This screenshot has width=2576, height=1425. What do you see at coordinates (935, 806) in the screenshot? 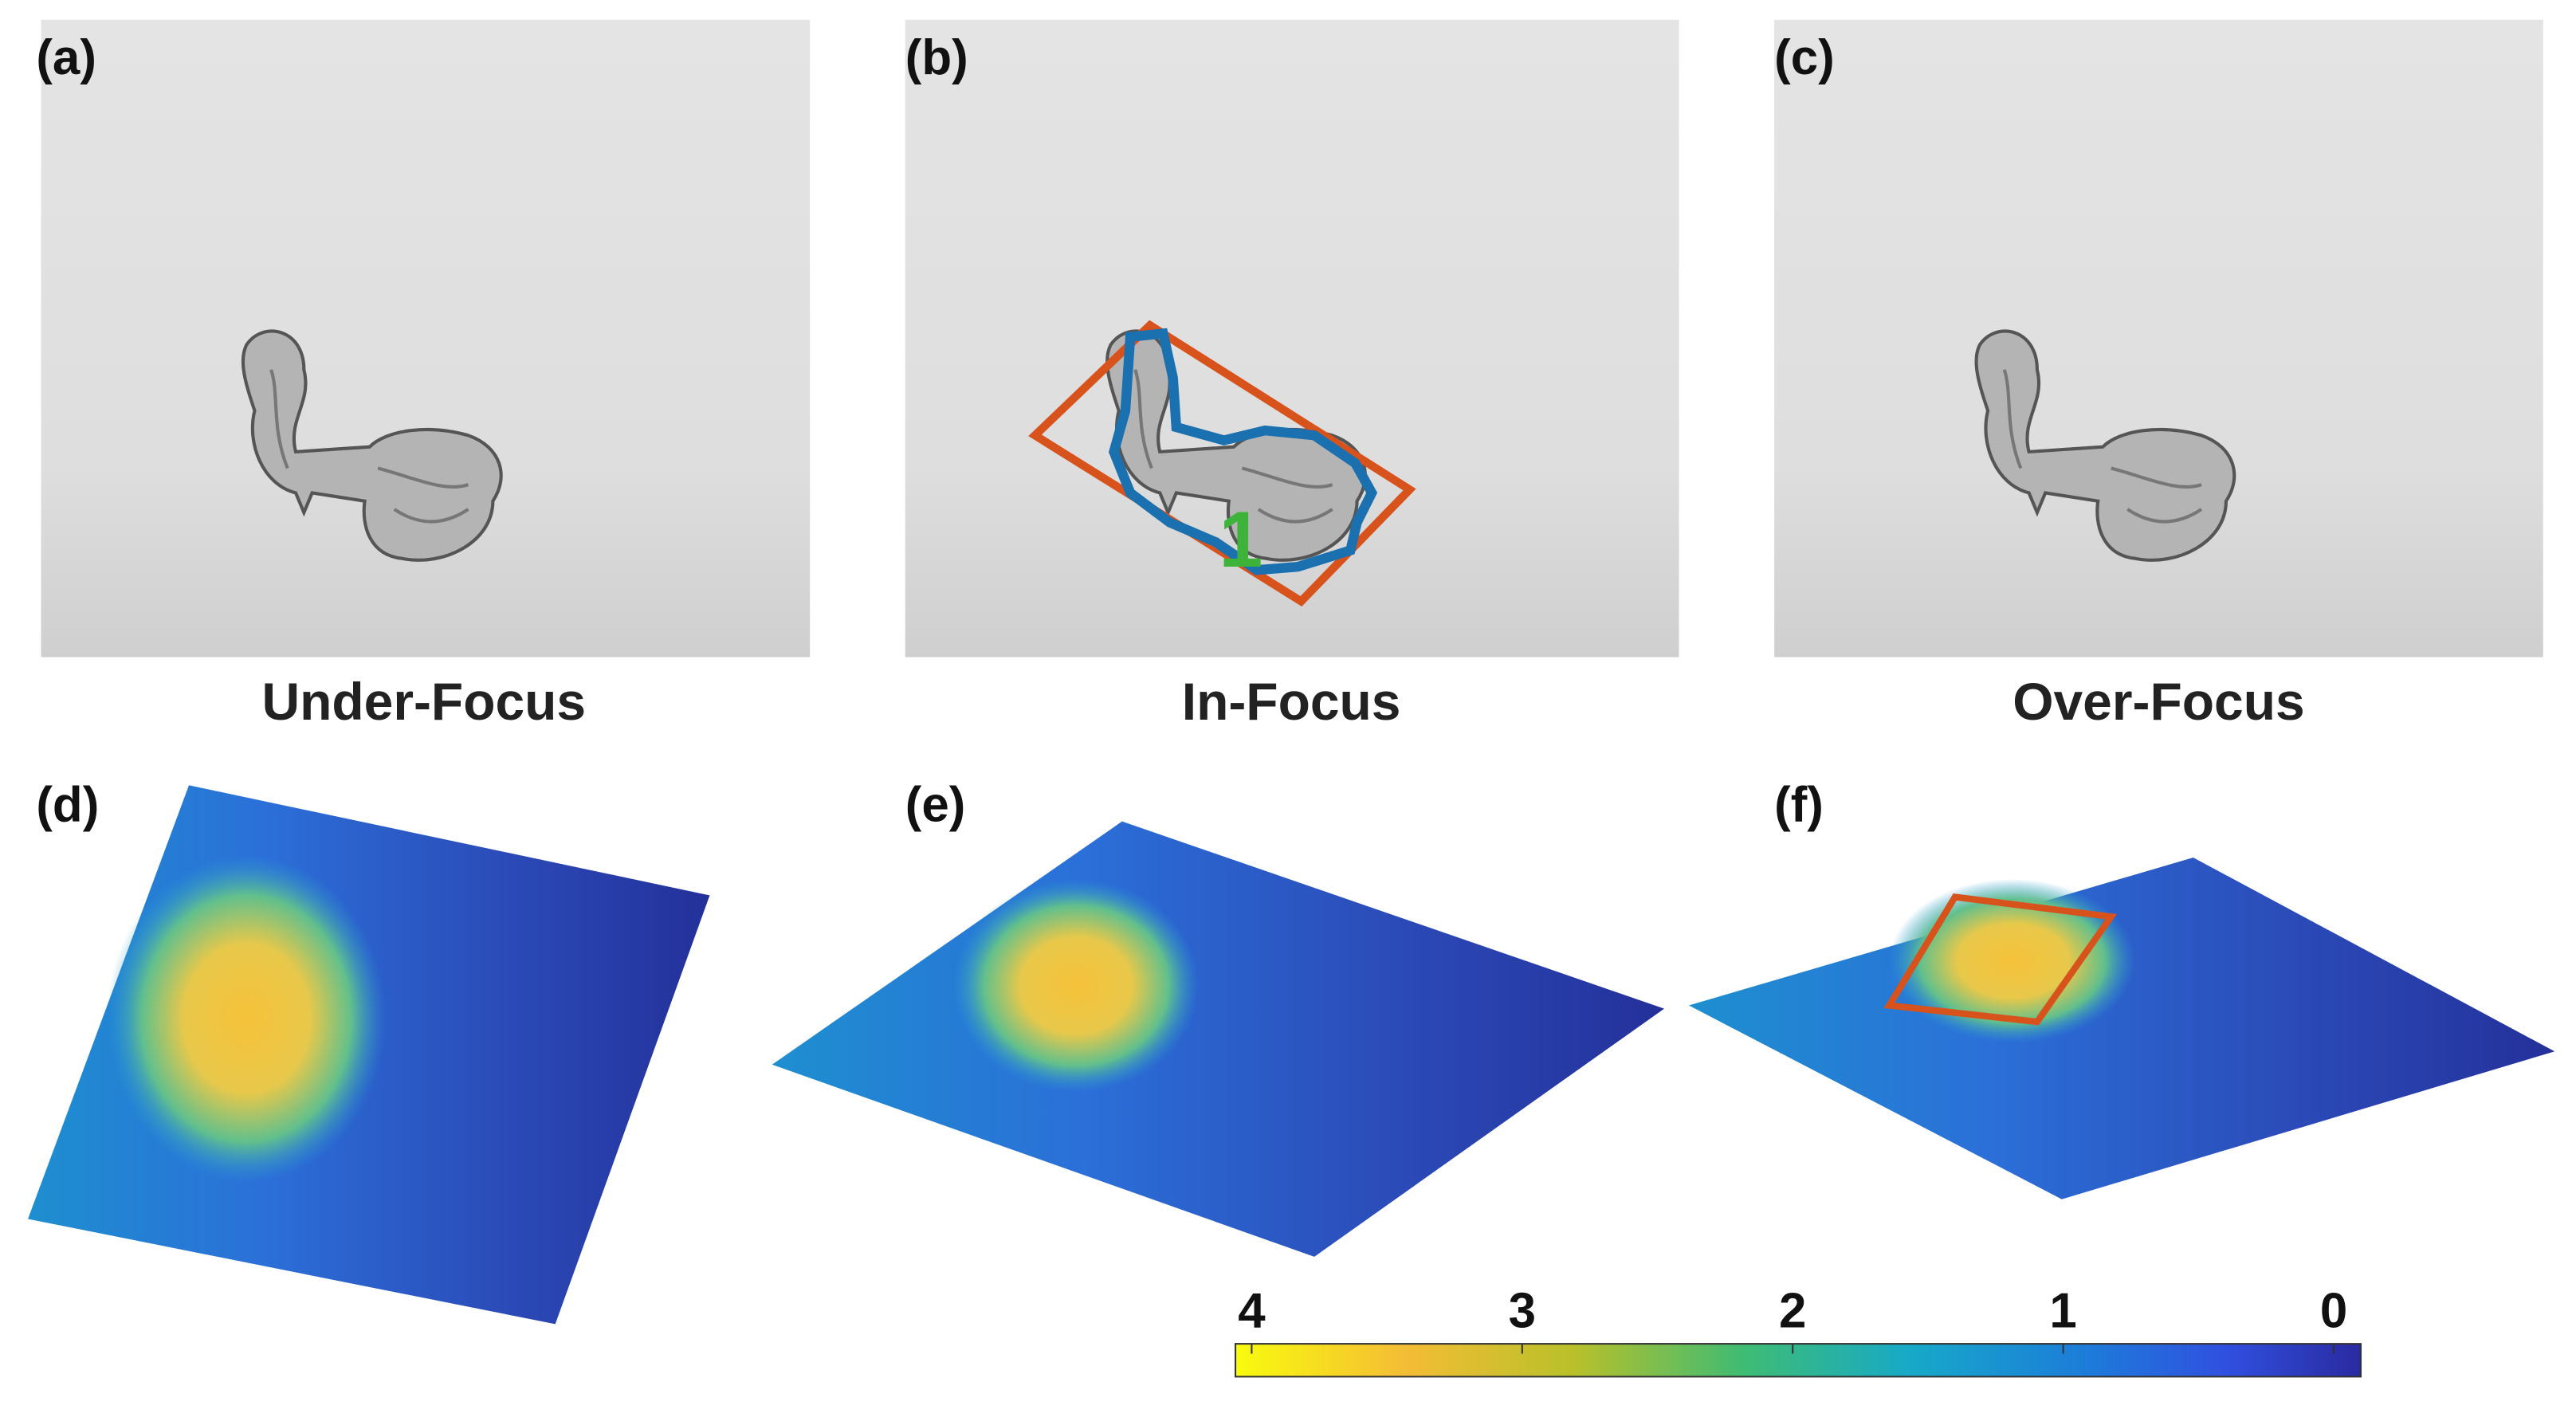
I see `panel-label: (e)` at bounding box center [935, 806].